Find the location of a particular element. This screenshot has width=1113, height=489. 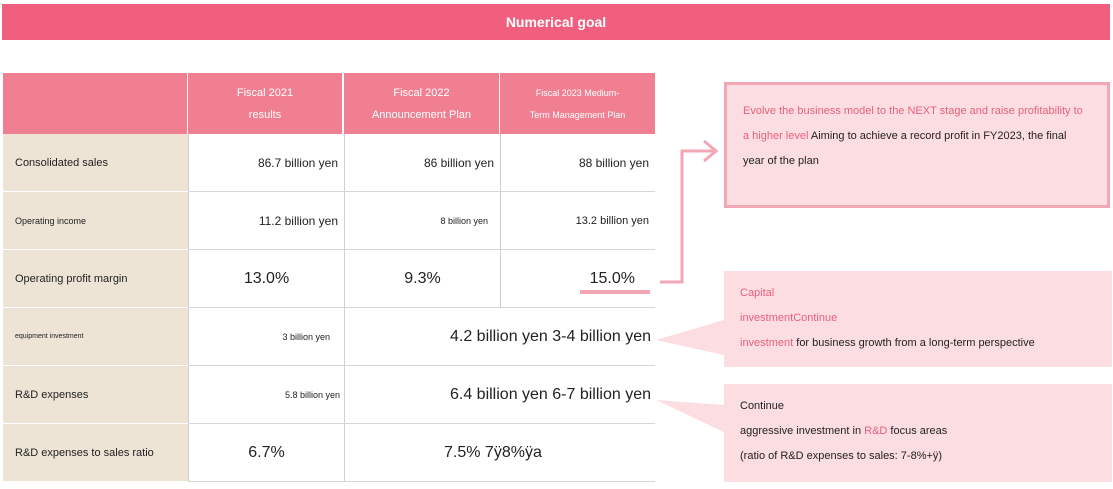

value-margin-2021: 13.0% is located at coordinates (266, 279).